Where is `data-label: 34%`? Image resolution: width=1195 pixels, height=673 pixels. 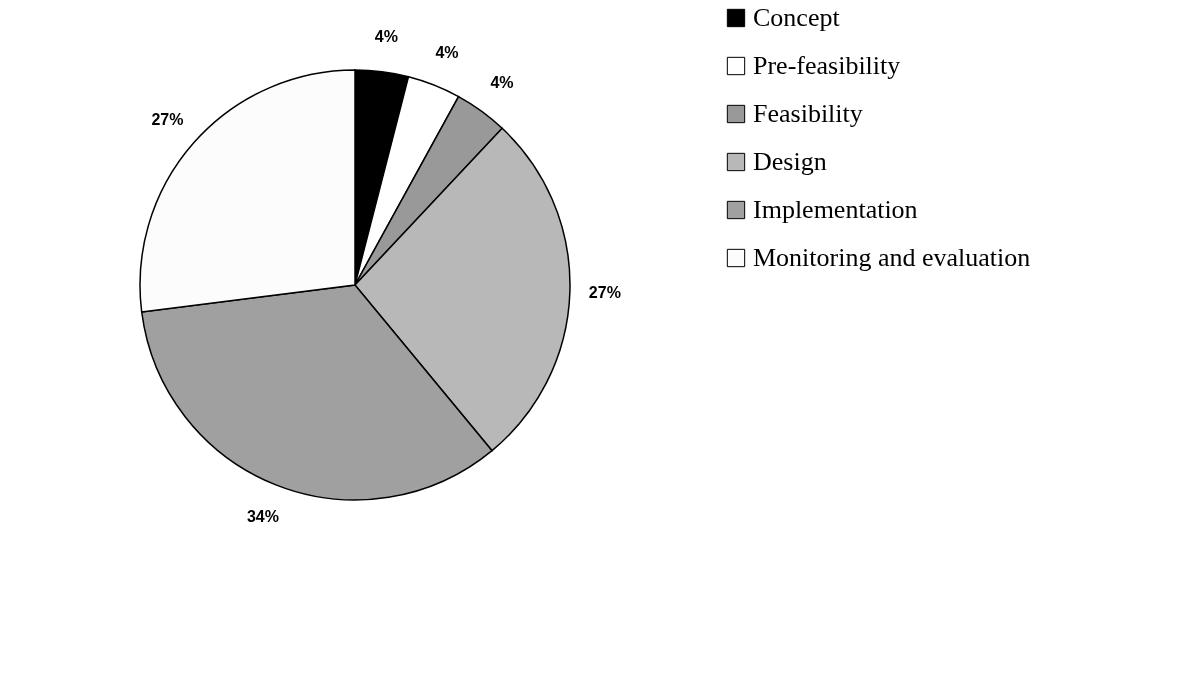
data-label: 34% is located at coordinates (262, 517).